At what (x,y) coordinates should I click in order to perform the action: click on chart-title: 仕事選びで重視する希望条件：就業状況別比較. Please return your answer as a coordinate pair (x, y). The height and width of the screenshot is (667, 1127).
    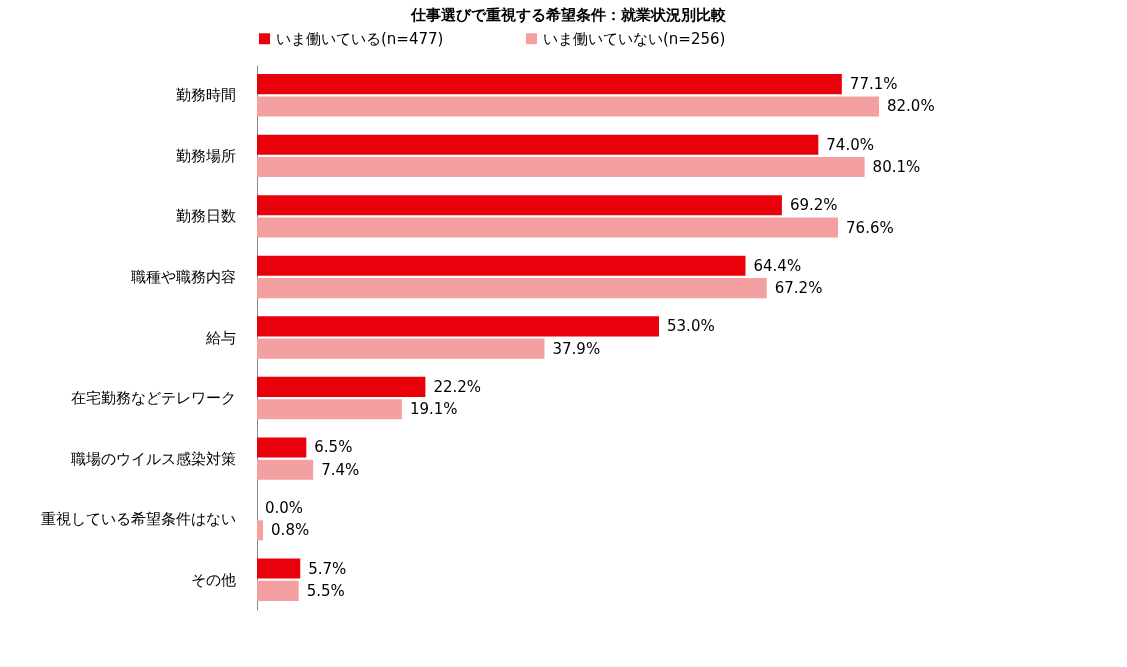
    Looking at the image, I should click on (568, 15).